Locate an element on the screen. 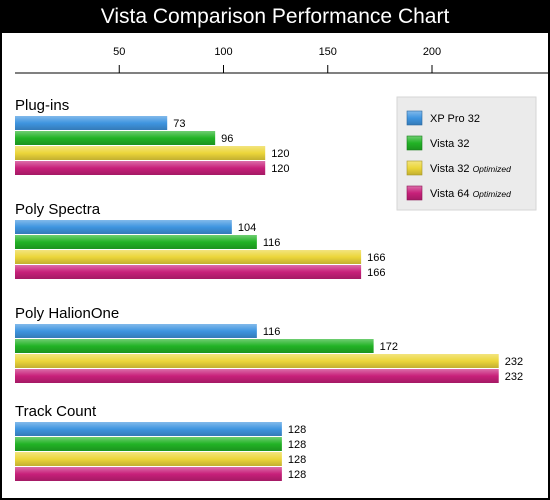 The width and height of the screenshot is (550, 500). data-label: 172 is located at coordinates (389, 347).